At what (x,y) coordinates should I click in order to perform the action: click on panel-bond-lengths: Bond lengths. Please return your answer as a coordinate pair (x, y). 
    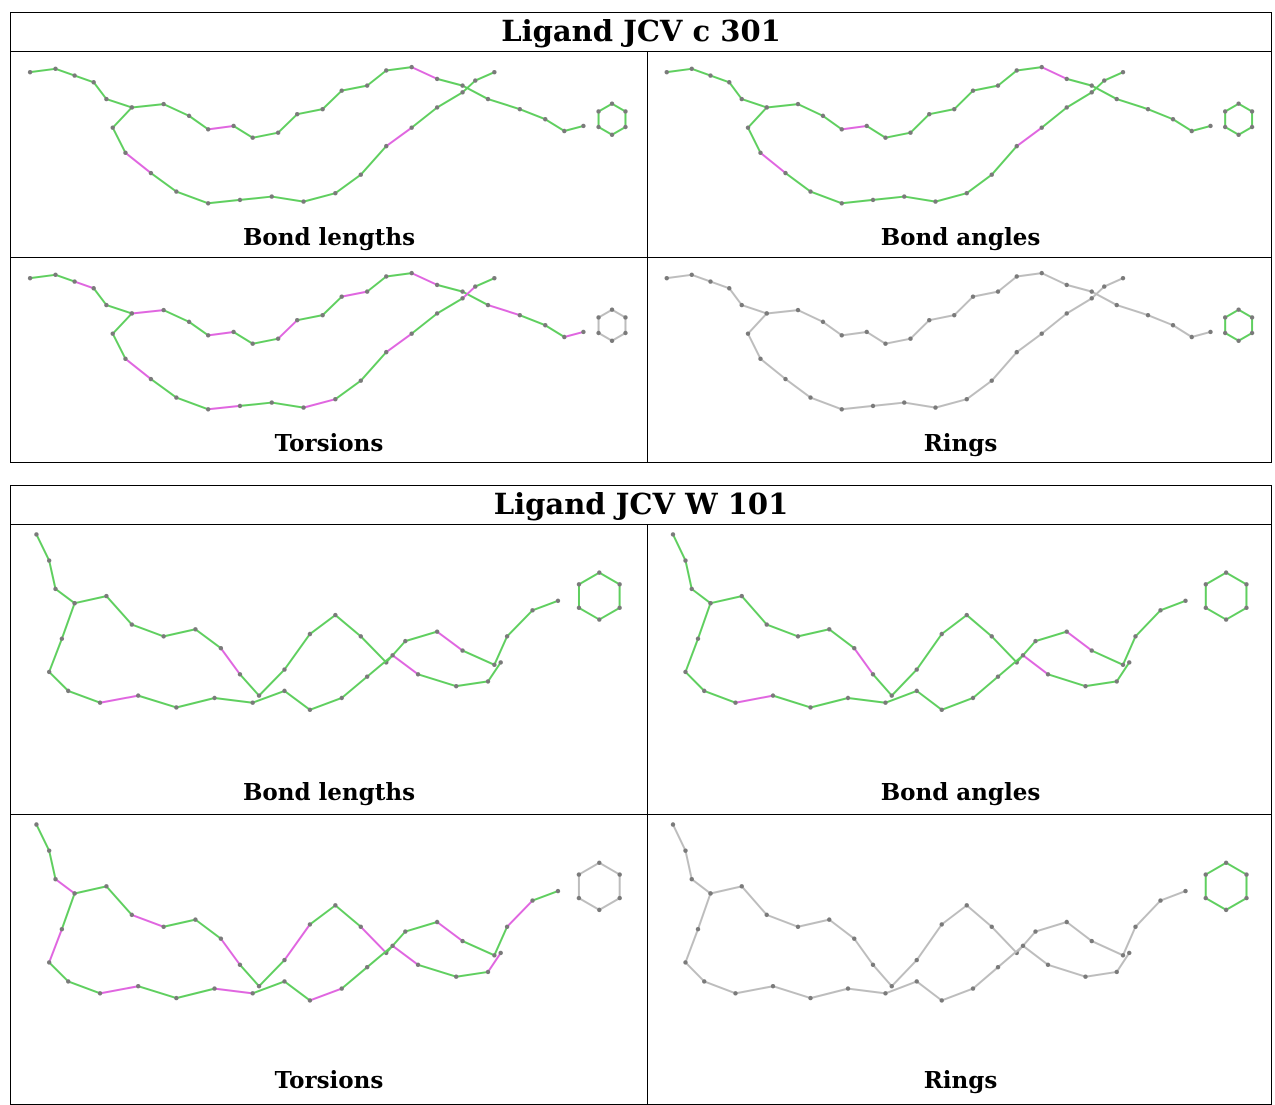
    Looking at the image, I should click on (329, 669).